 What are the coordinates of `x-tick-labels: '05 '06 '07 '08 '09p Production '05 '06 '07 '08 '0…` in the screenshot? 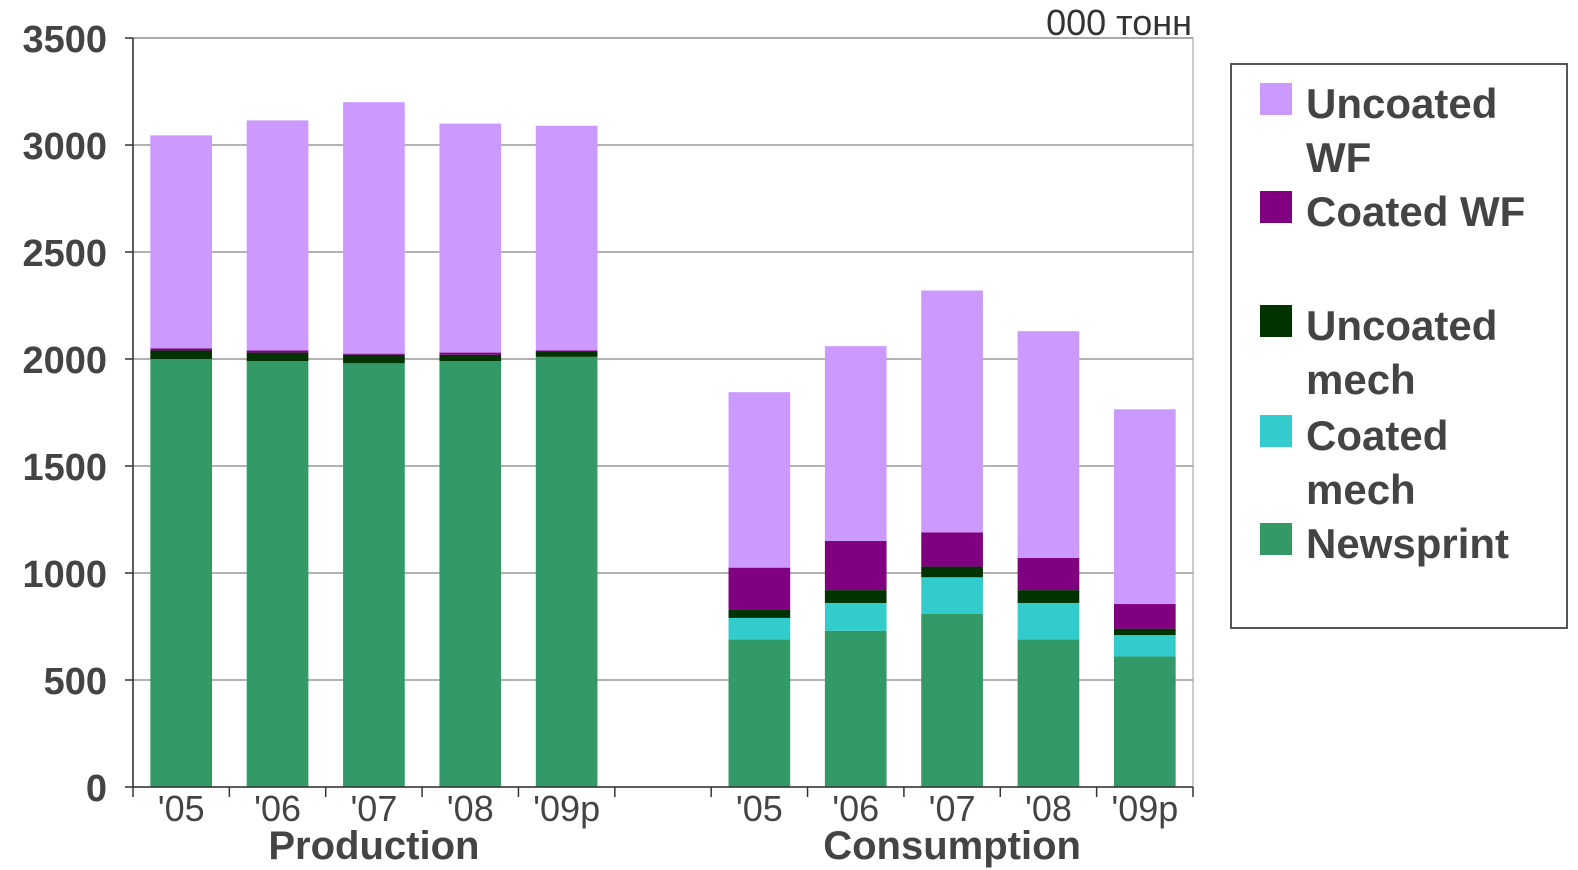 It's located at (668, 828).